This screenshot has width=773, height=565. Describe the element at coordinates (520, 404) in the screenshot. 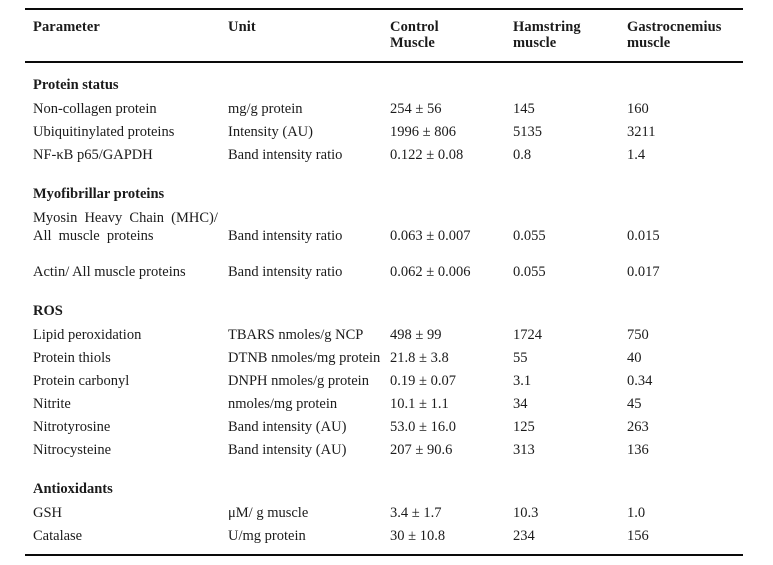

I see `hamstring-value-cell: 34` at that location.